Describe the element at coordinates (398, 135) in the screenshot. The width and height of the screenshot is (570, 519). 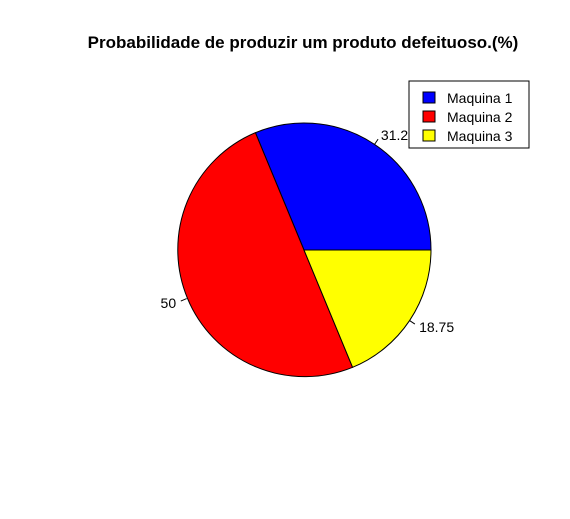
I see `pie-label-1: 31.25` at that location.